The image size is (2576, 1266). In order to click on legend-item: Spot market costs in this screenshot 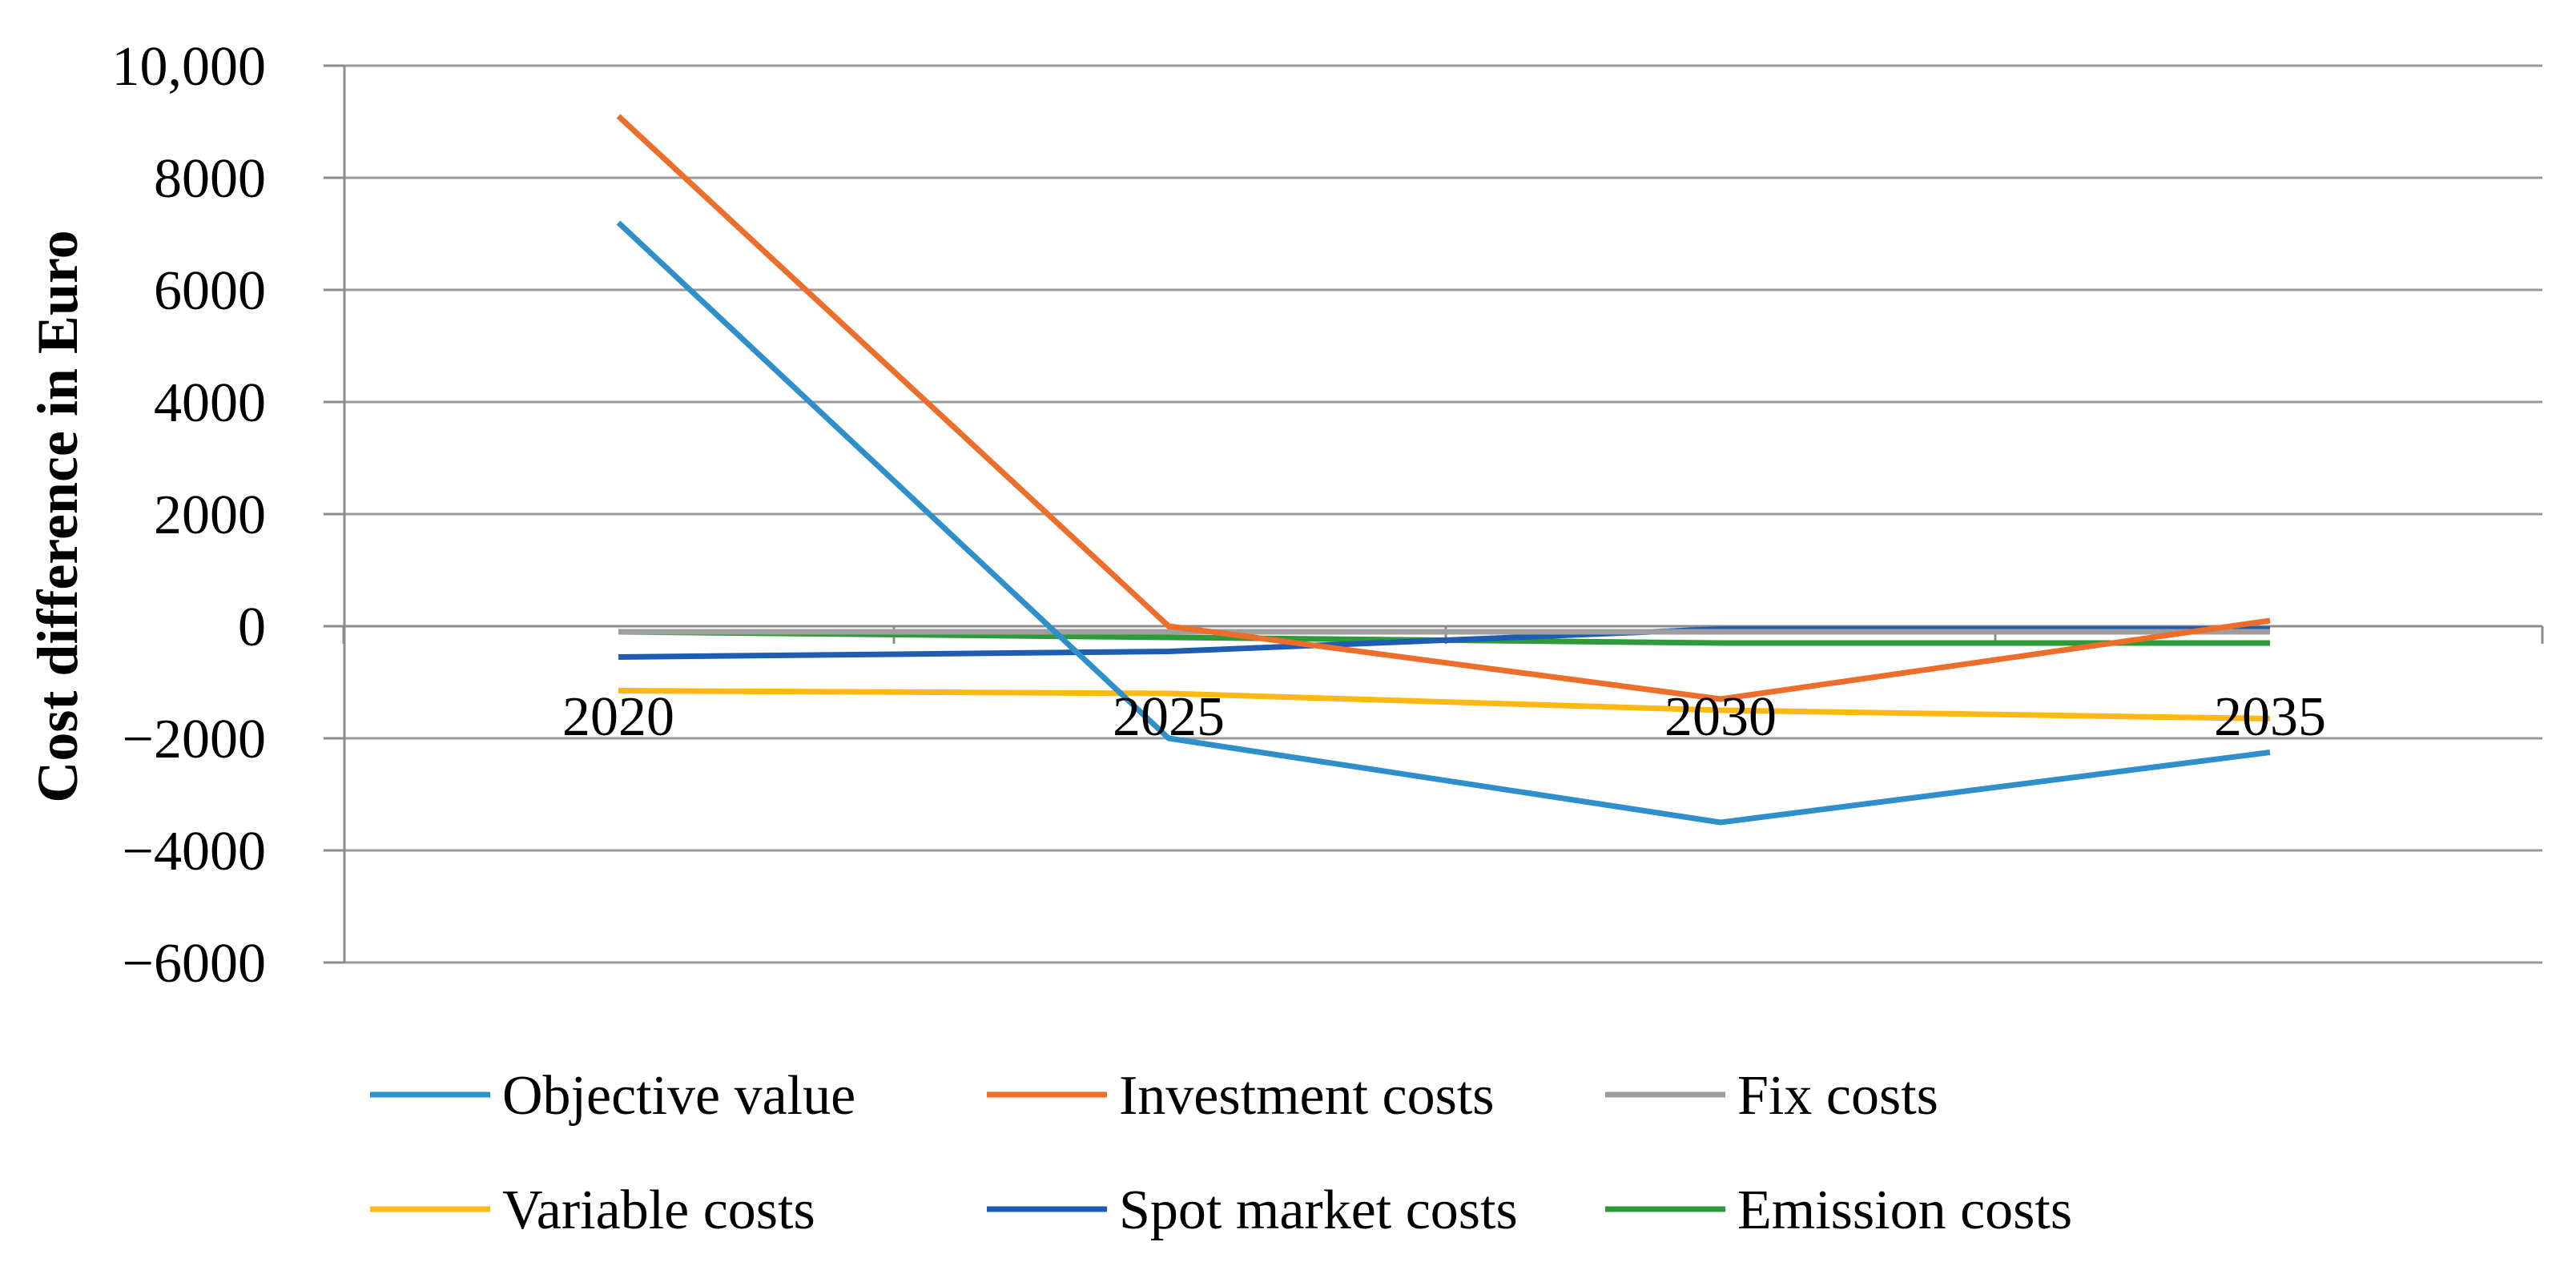, I will do `click(1252, 1210)`.